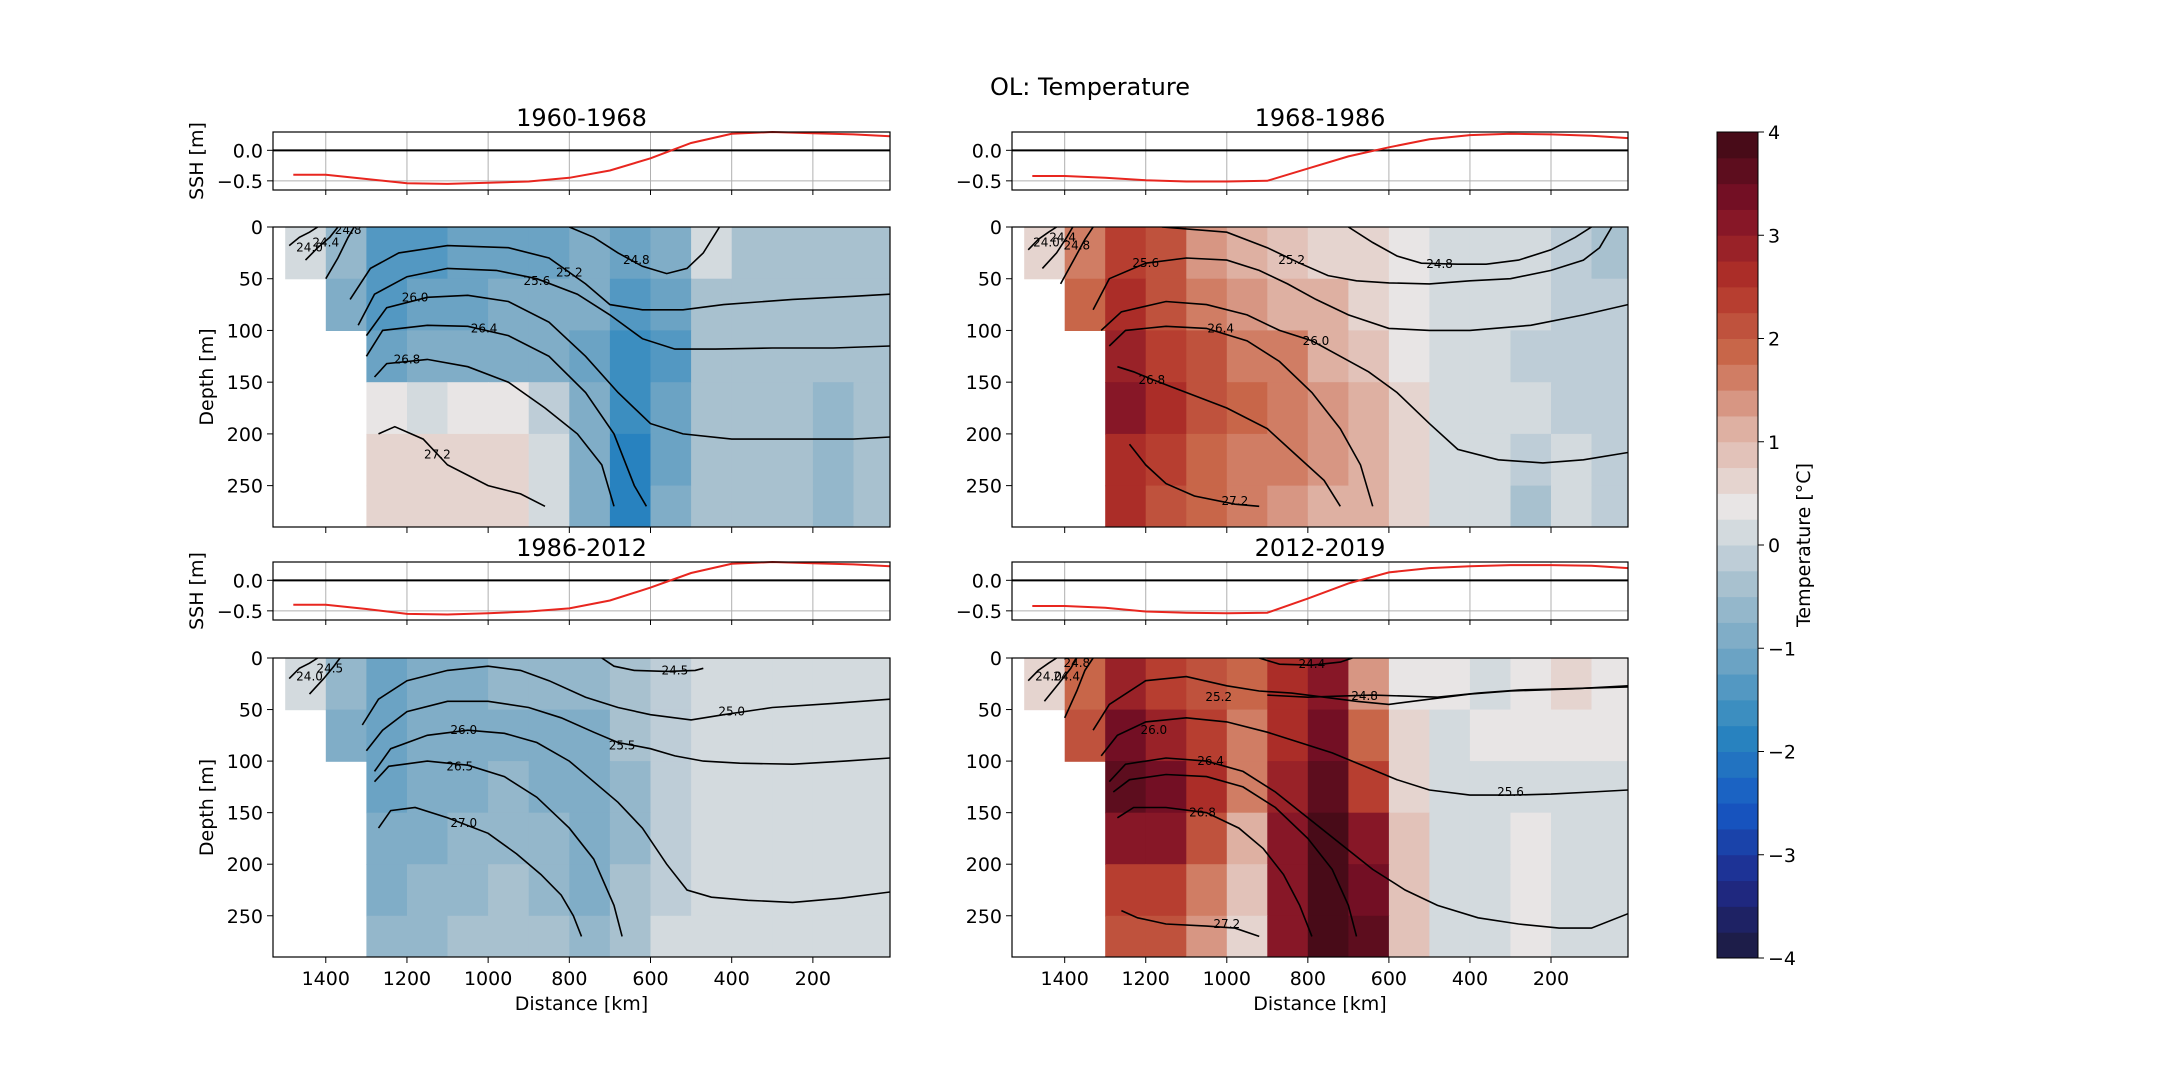  What do you see at coordinates (463, 823) in the screenshot?
I see `contour-label: 27.0` at bounding box center [463, 823].